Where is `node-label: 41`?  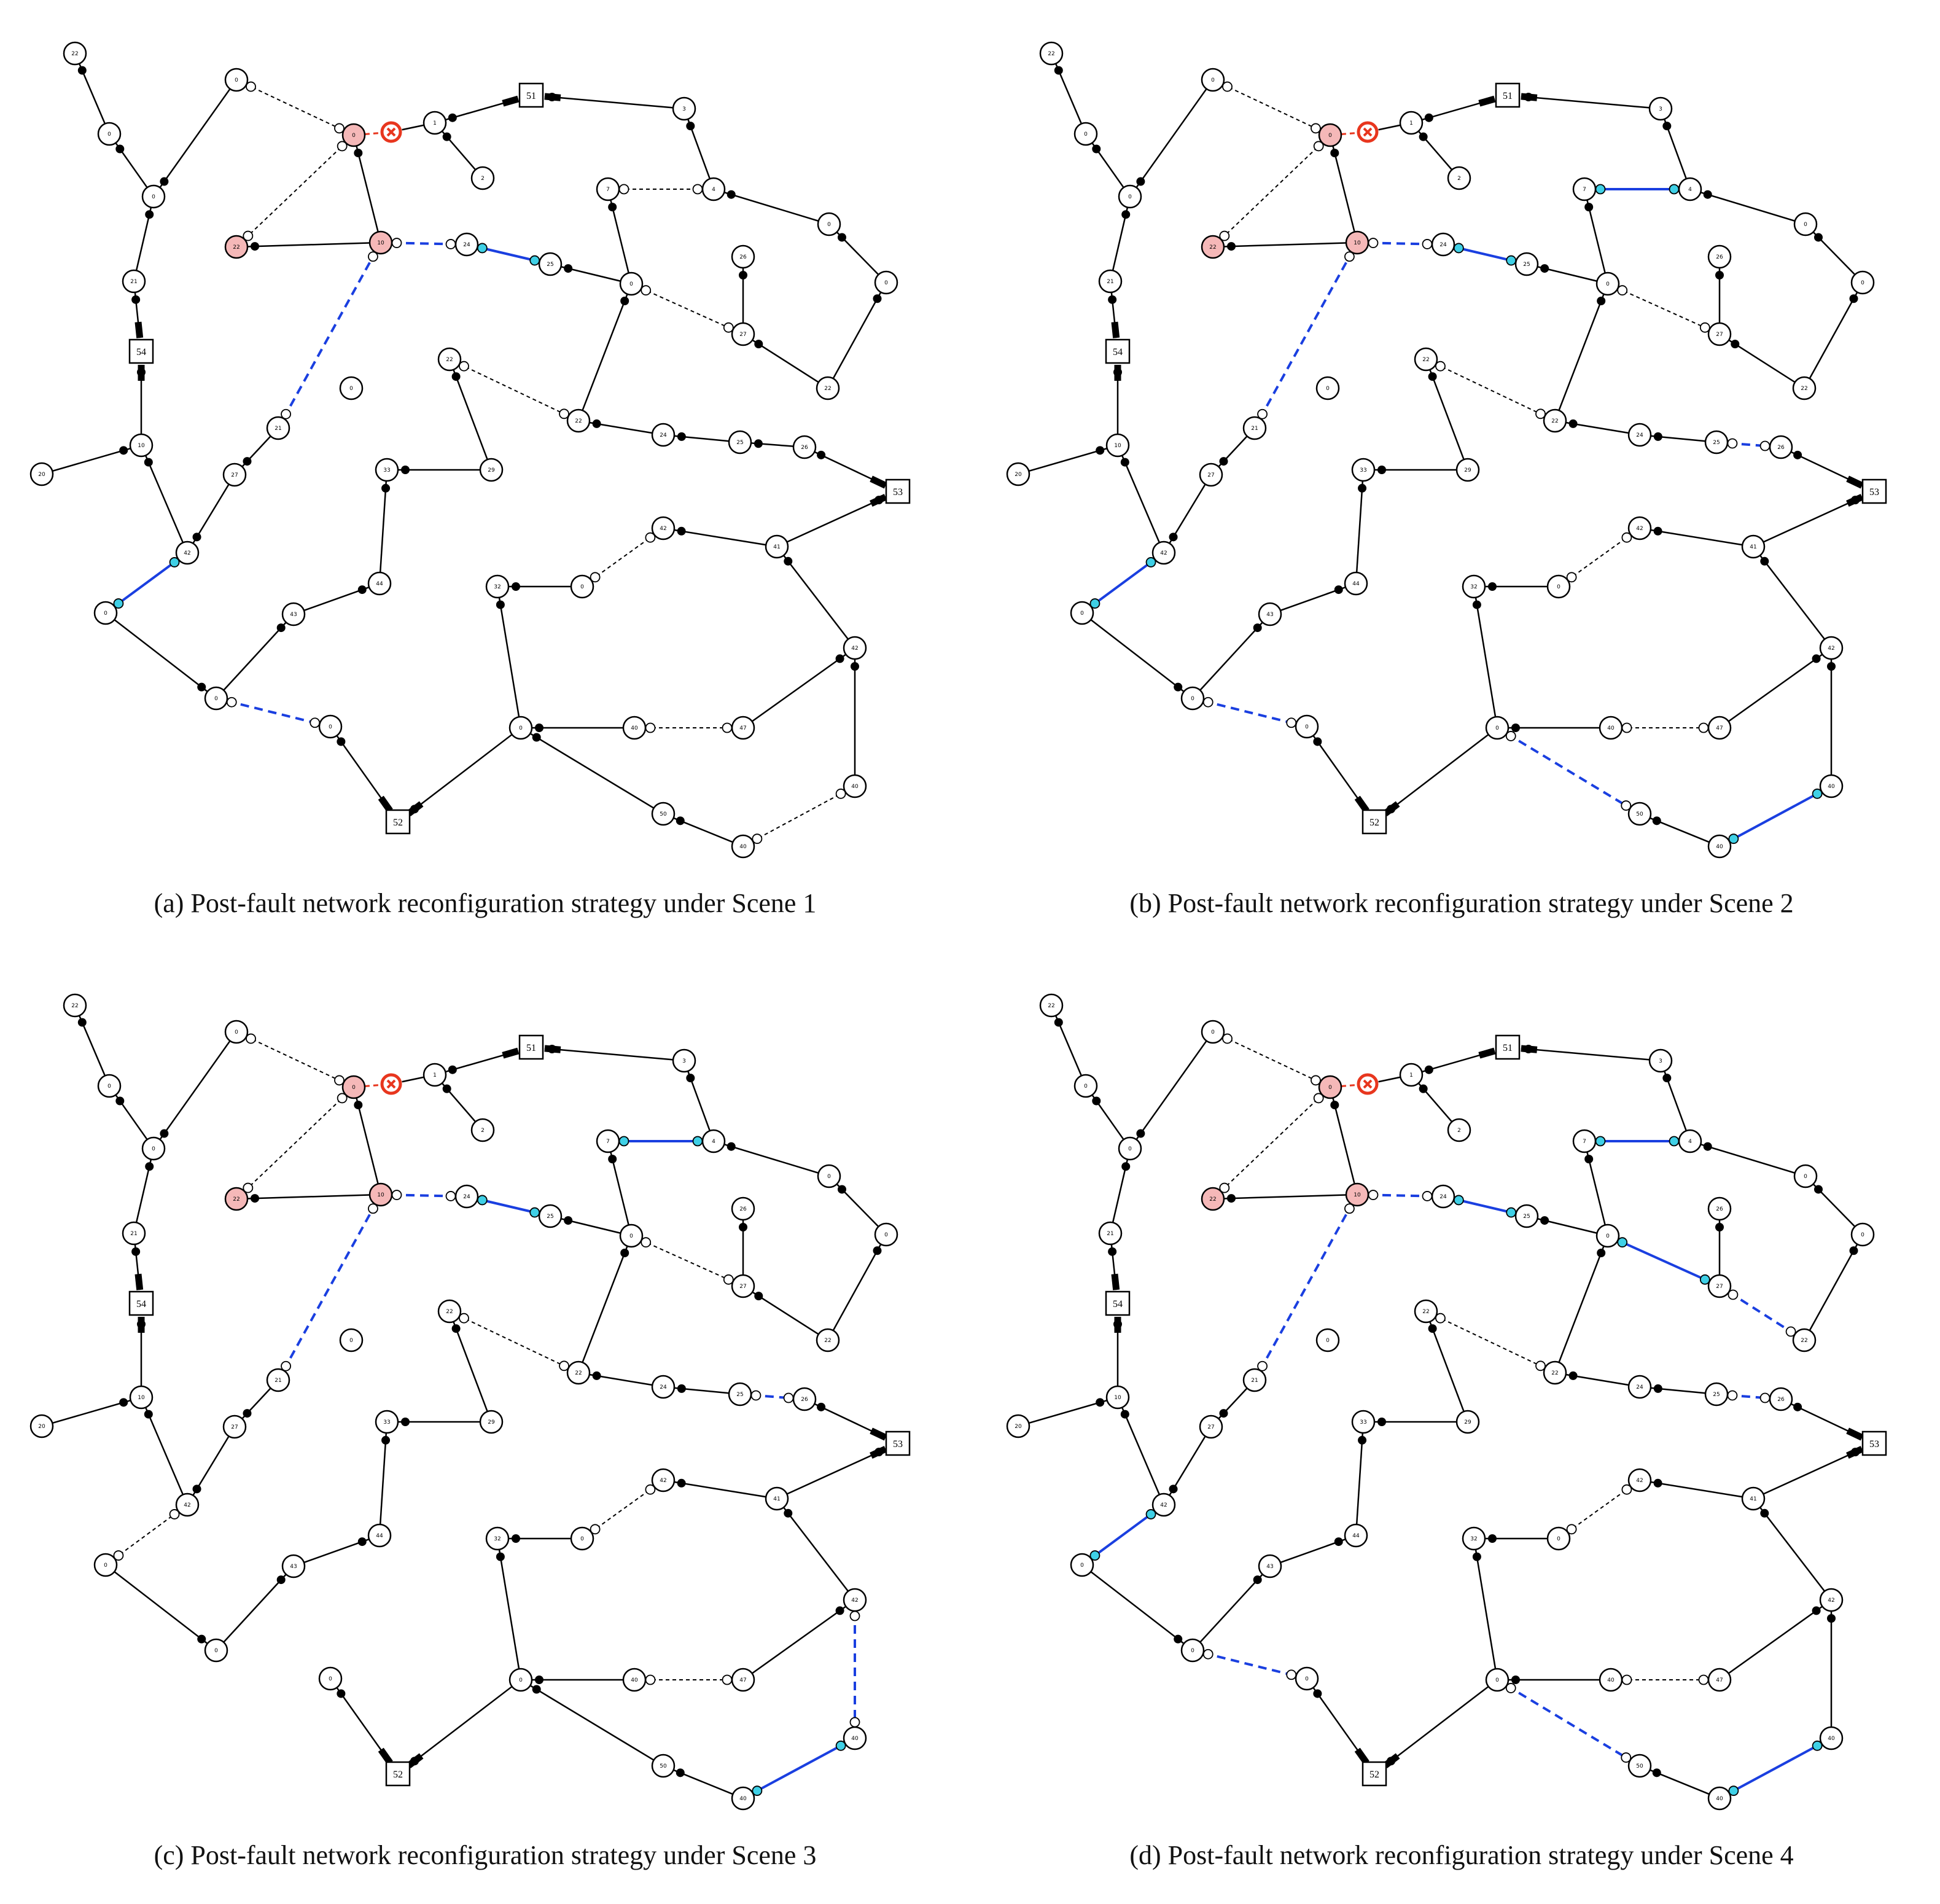
node-label: 41 is located at coordinates (777, 547).